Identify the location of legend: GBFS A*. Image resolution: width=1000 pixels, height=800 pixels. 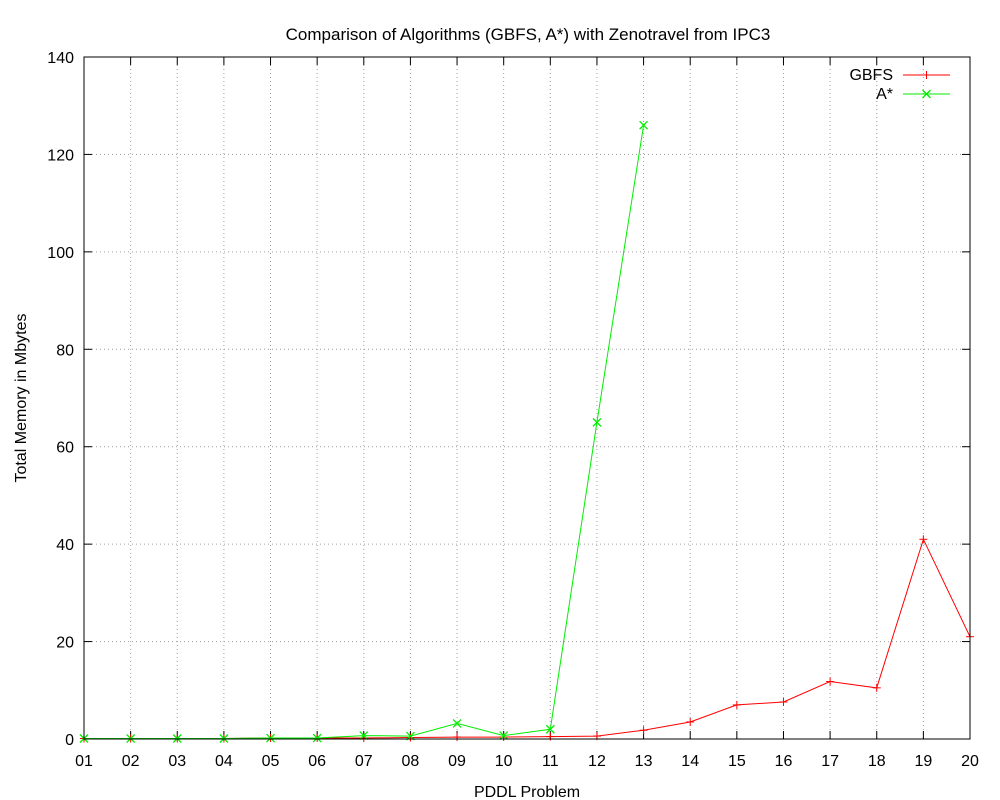
(899, 85).